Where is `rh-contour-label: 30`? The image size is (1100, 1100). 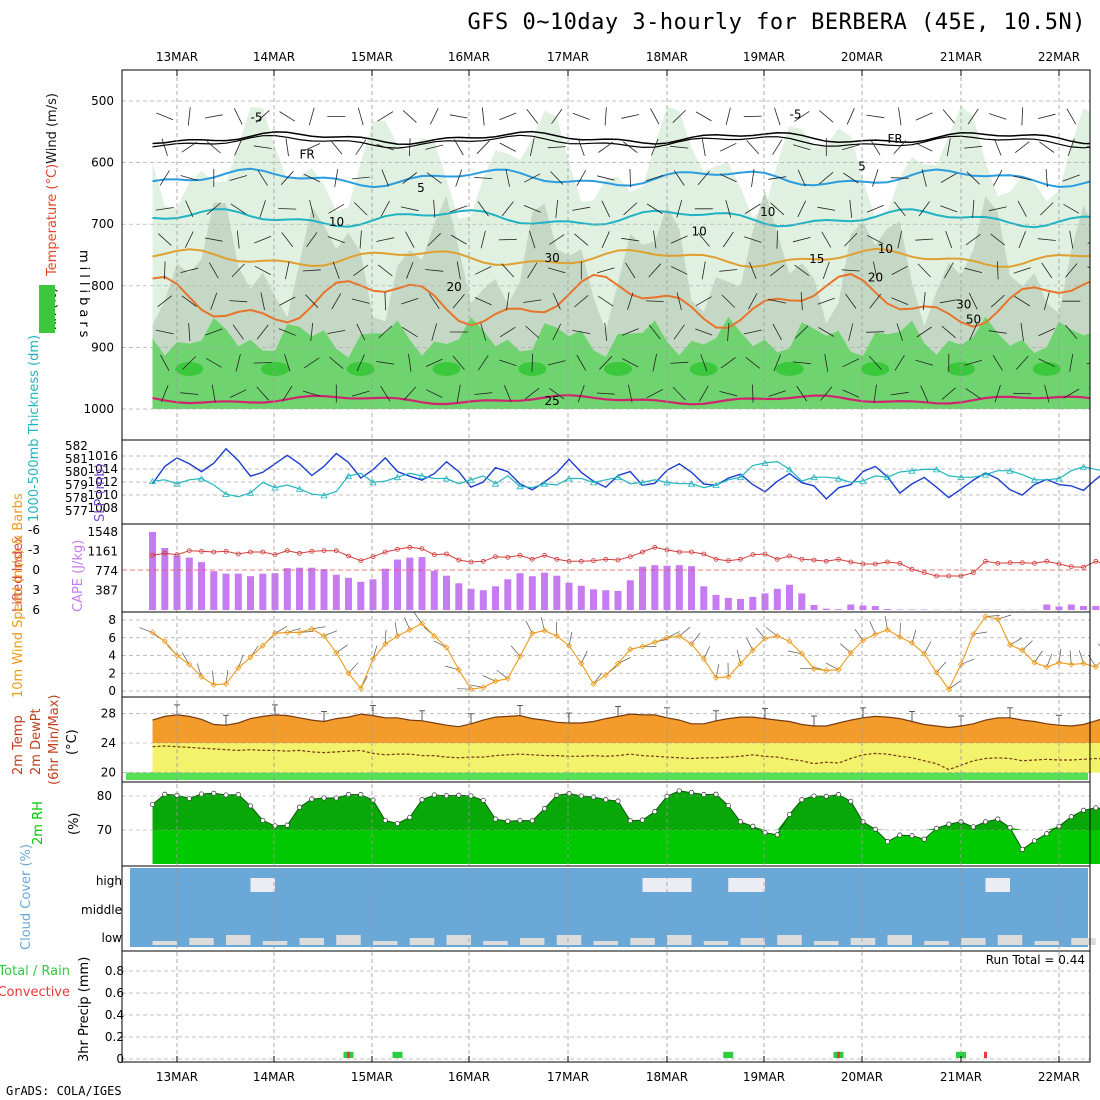 rh-contour-label: 30 is located at coordinates (963, 304).